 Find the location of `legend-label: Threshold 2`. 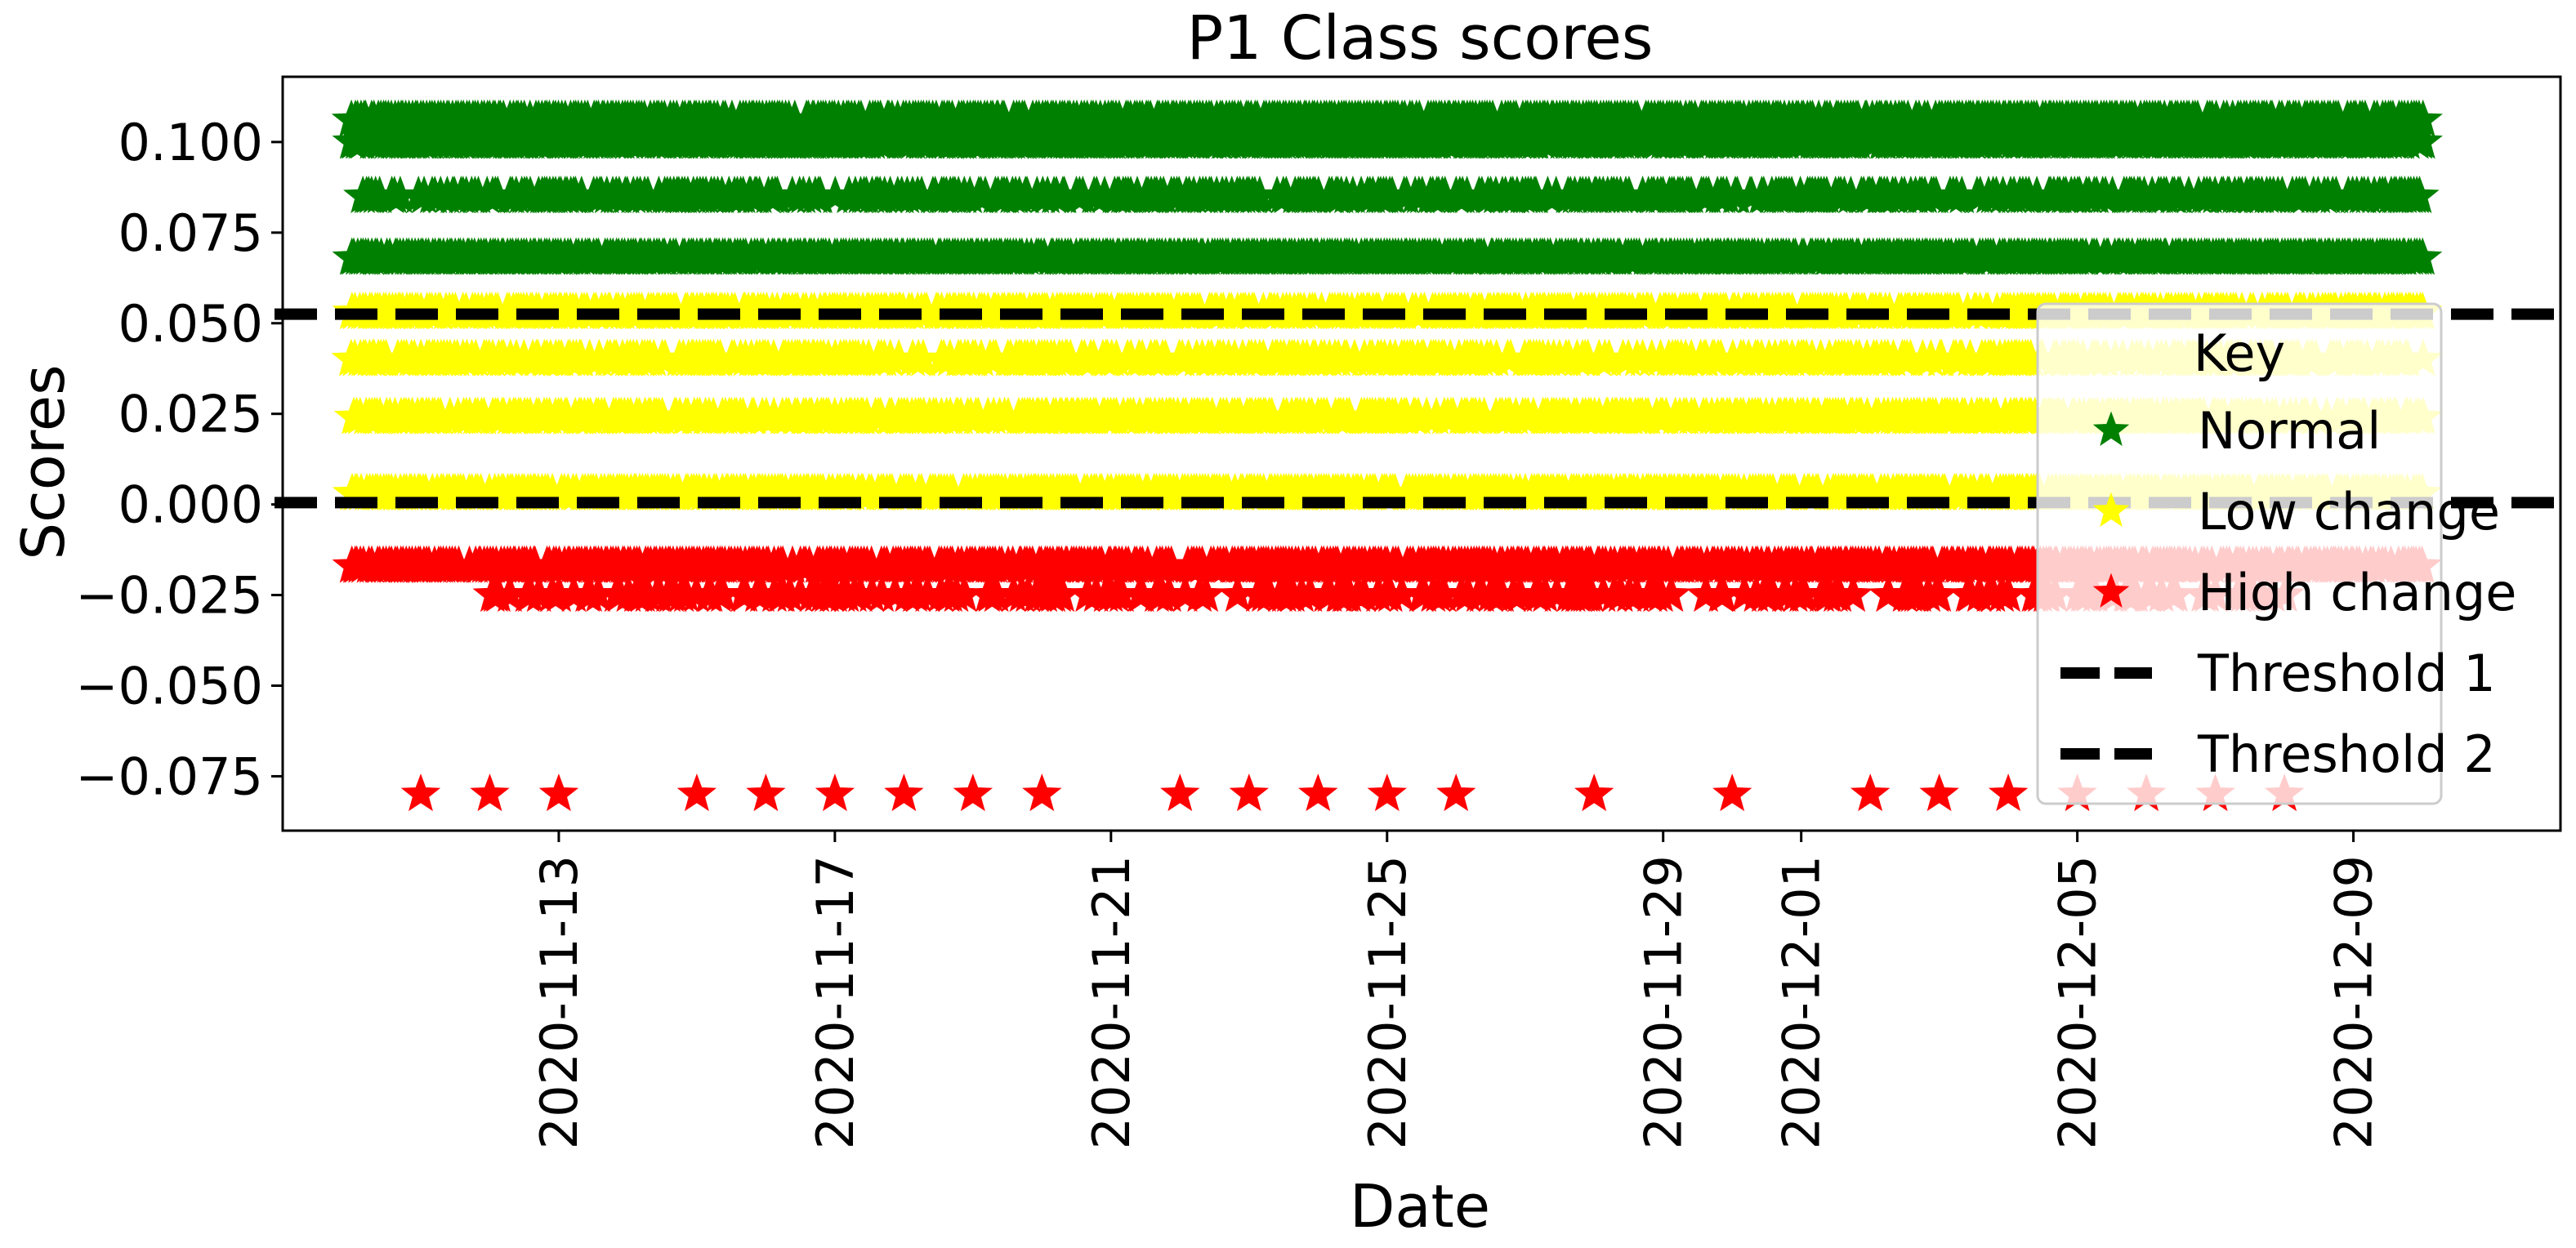

legend-label: Threshold 2 is located at coordinates (2347, 754).